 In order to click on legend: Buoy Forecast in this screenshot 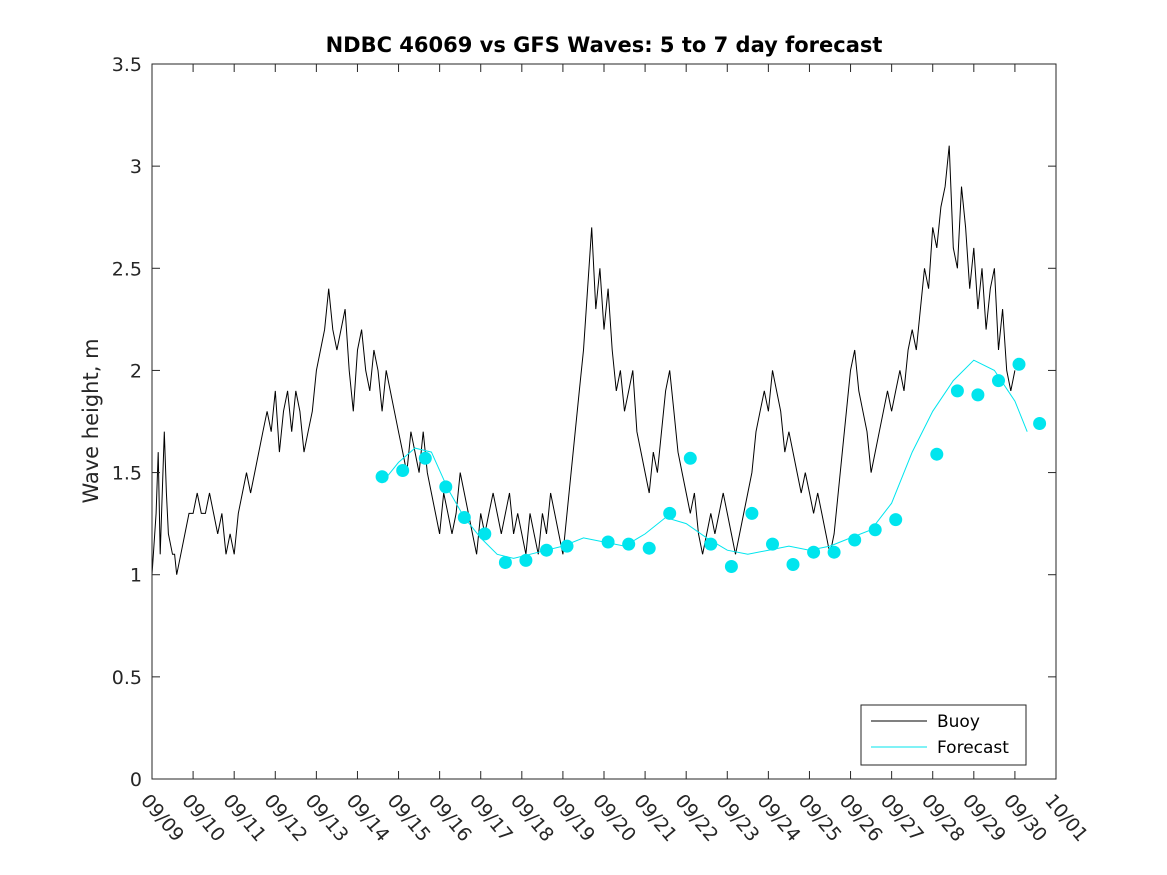, I will do `click(943, 735)`.